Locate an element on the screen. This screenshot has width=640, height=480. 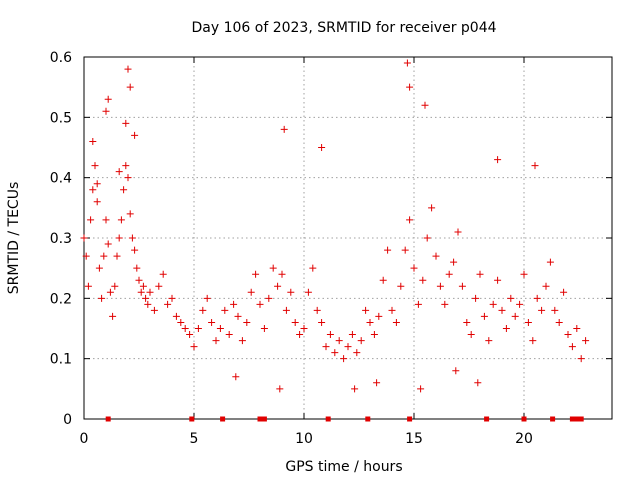
y-tick-label: 0.6 is located at coordinates (61, 58).